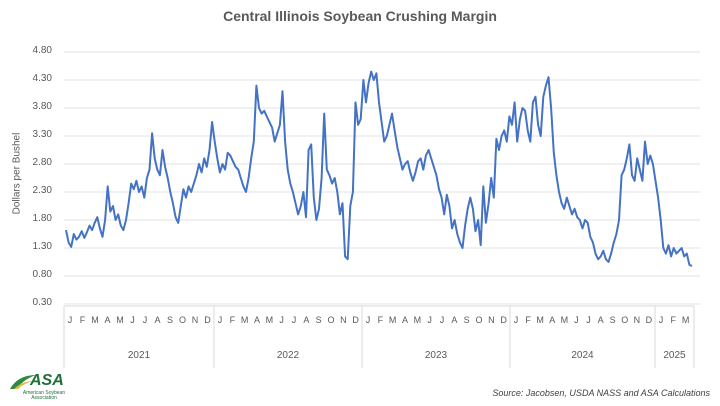 Image resolution: width=720 pixels, height=406 pixels. Describe the element at coordinates (582, 355) in the screenshot. I see `x-year-label: 2024` at that location.